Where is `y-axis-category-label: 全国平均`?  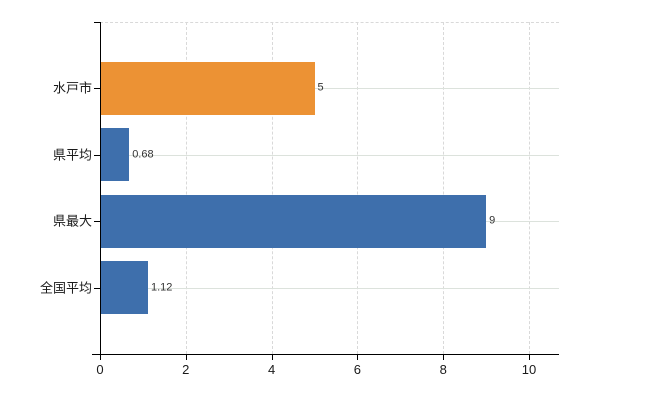 y-axis-category-label: 全国平均 is located at coordinates (65, 288).